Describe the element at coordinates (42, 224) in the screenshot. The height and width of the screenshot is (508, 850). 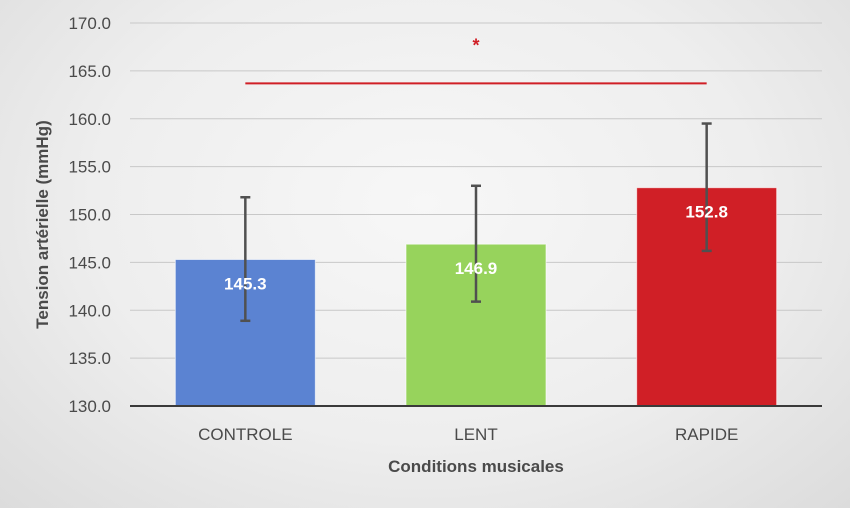
I see `y-axis-title: Tension artérielle (mmHg)` at that location.